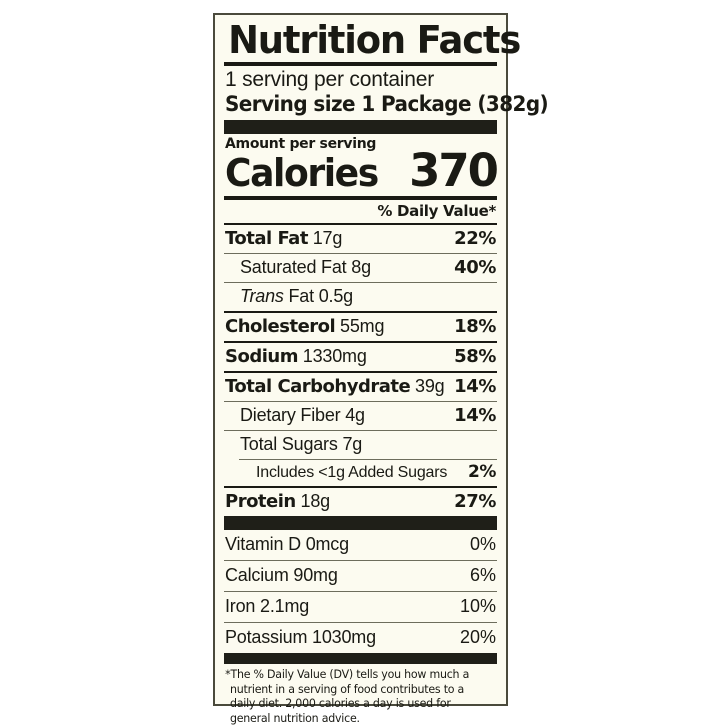 This screenshot has height=725, width=720. What do you see at coordinates (360, 607) in the screenshot?
I see `table-row: Iron 2.1mg 10%` at bounding box center [360, 607].